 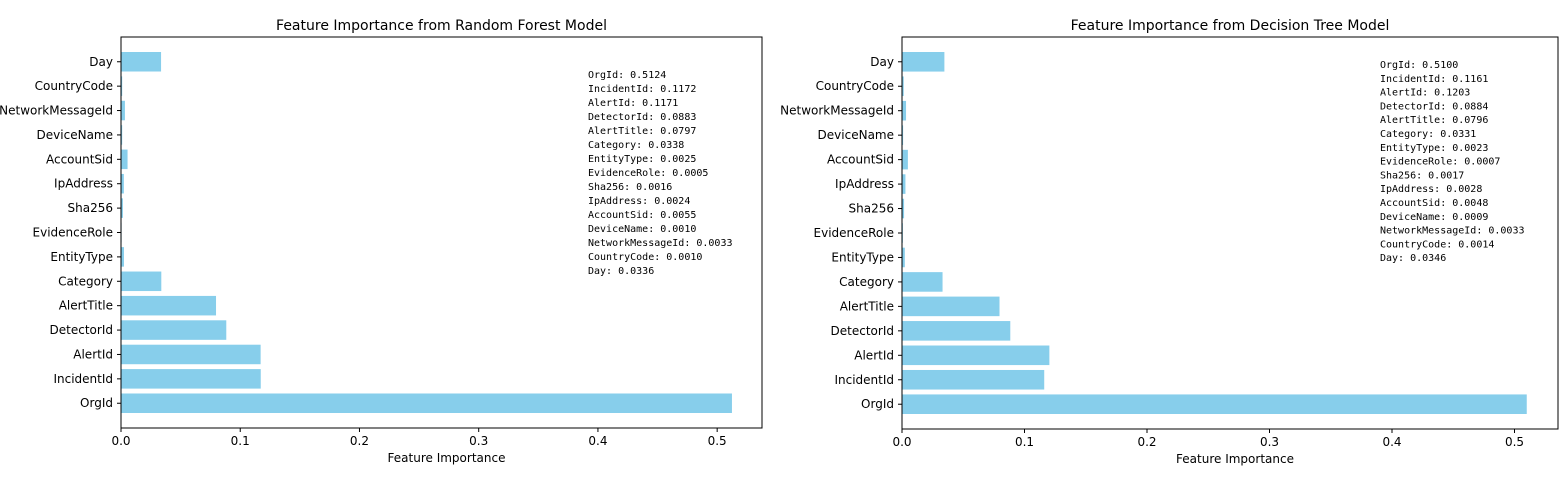 I want to click on annotation-line: Sha256: 0.0016, so click(x=630, y=187).